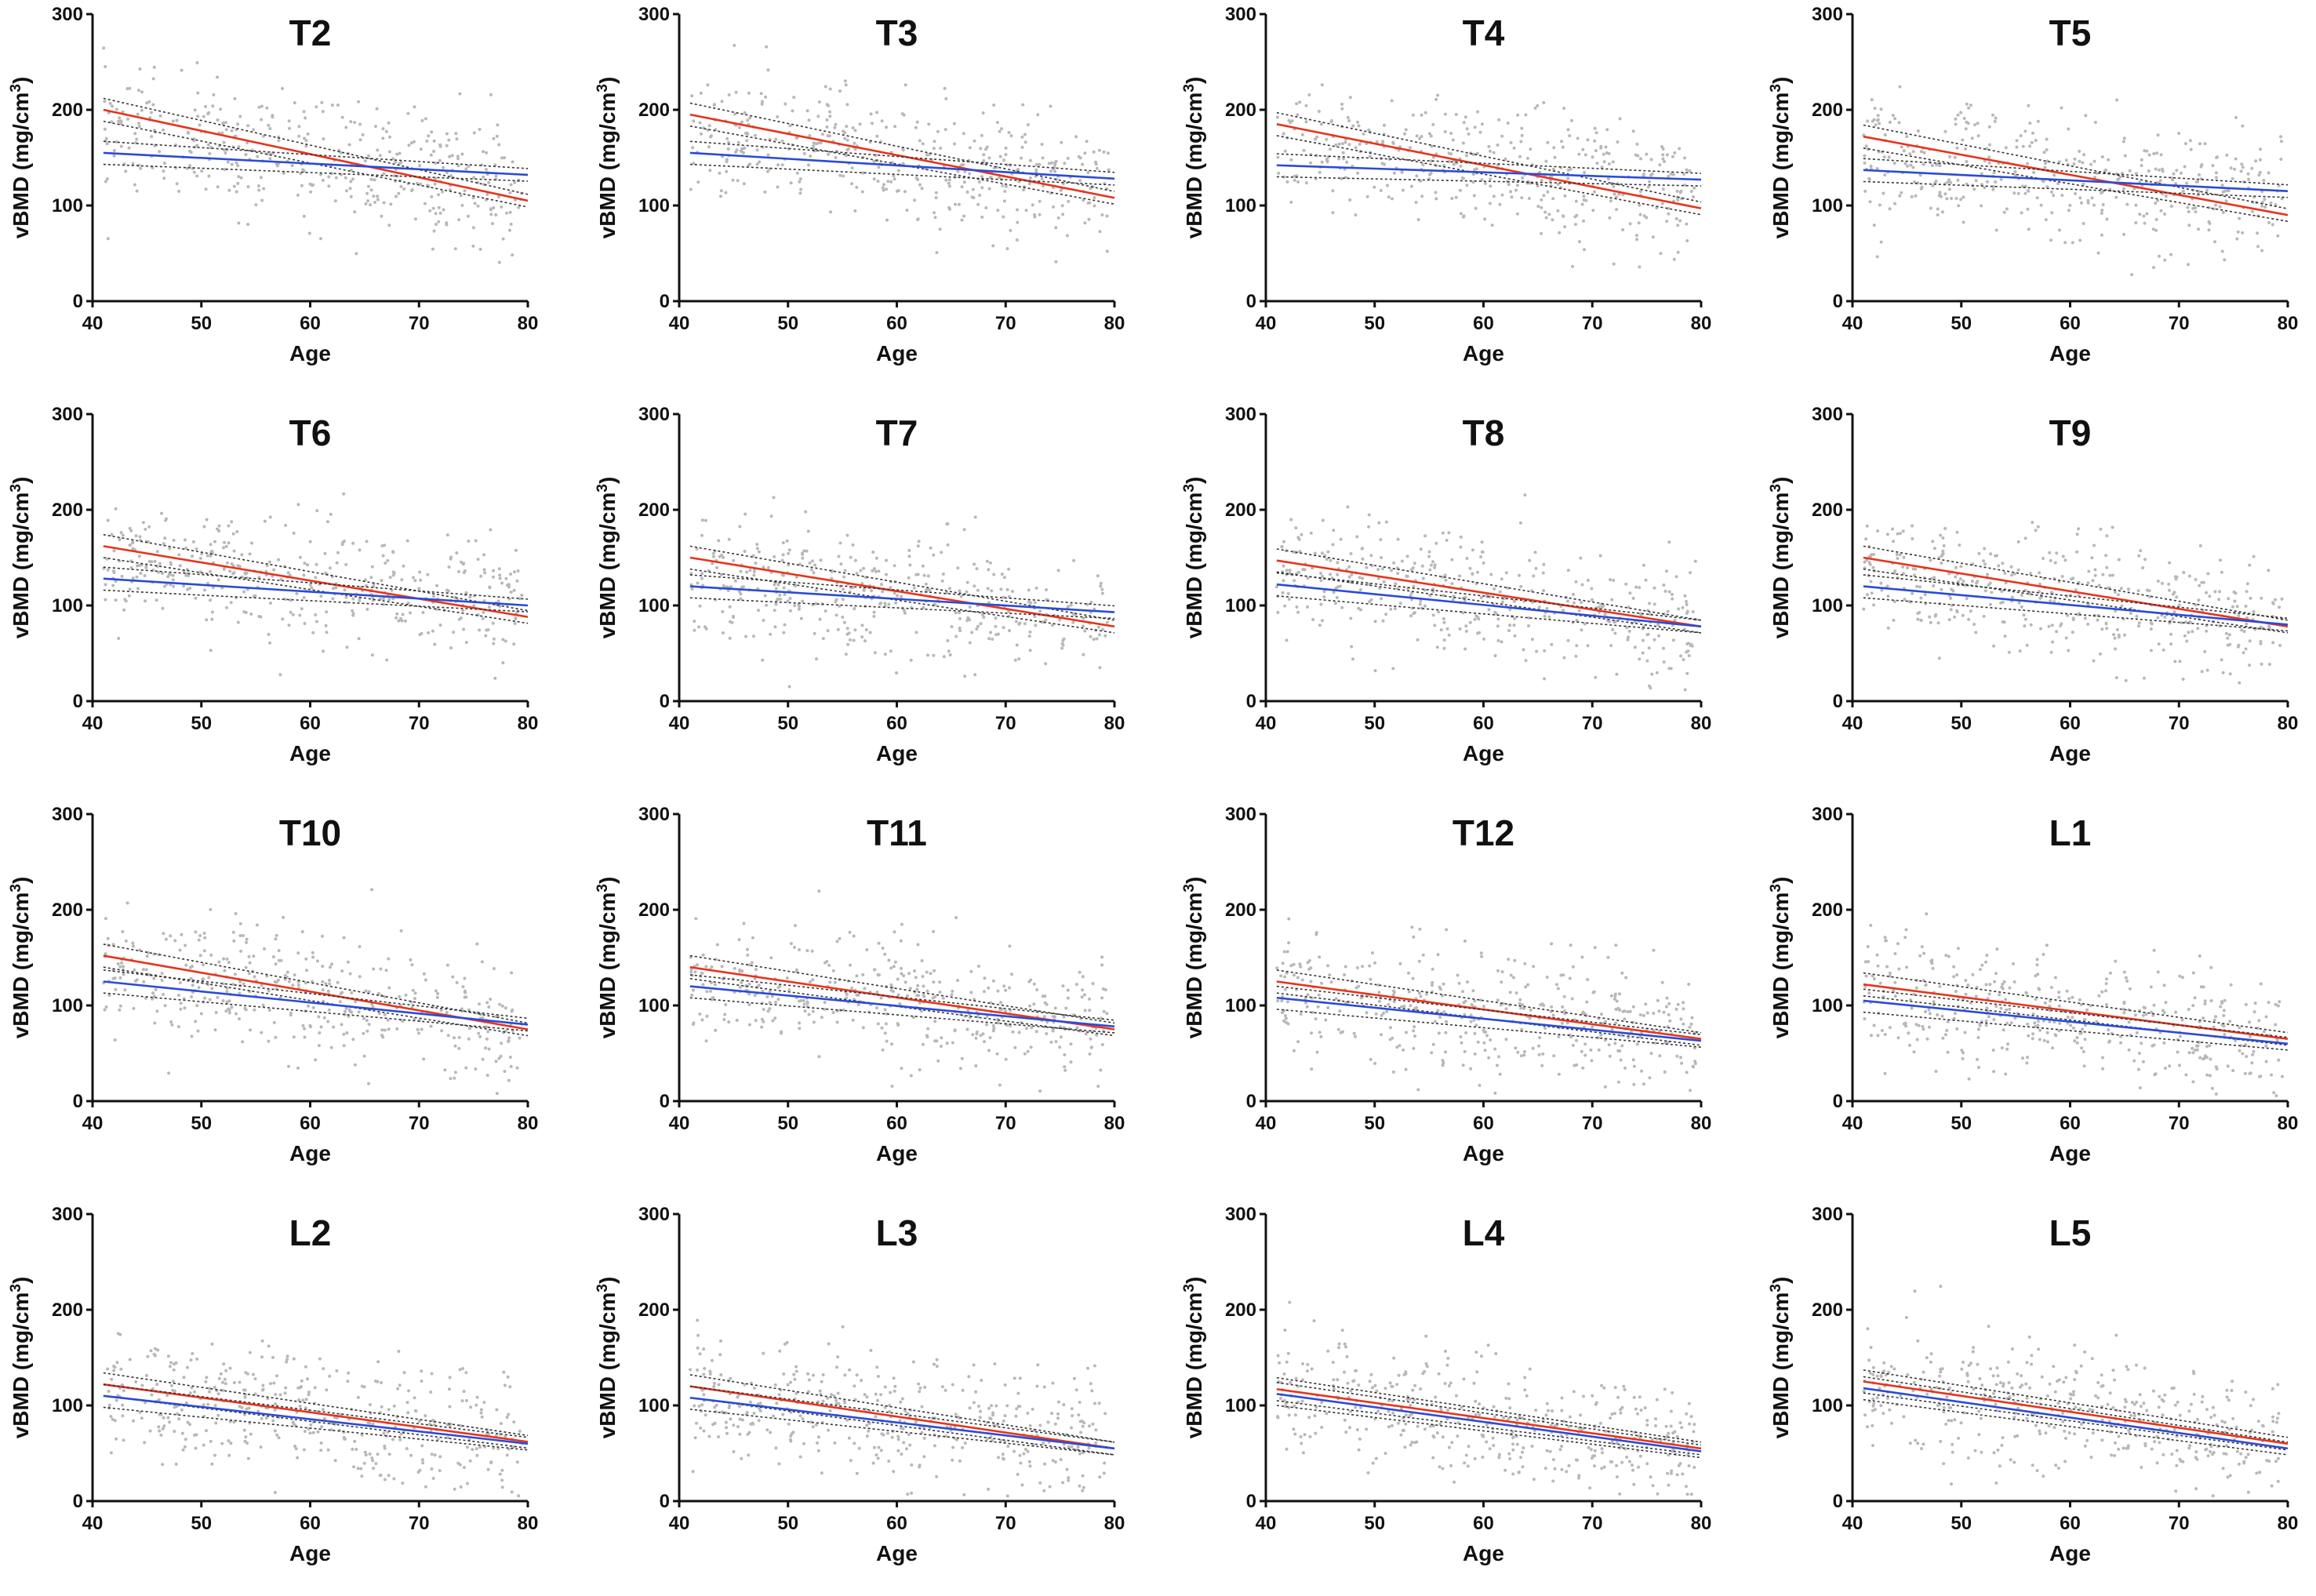 The image size is (2316, 1596). What do you see at coordinates (607, 558) in the screenshot?
I see `y-axis-label: vBMD (mg/cm3)` at bounding box center [607, 558].